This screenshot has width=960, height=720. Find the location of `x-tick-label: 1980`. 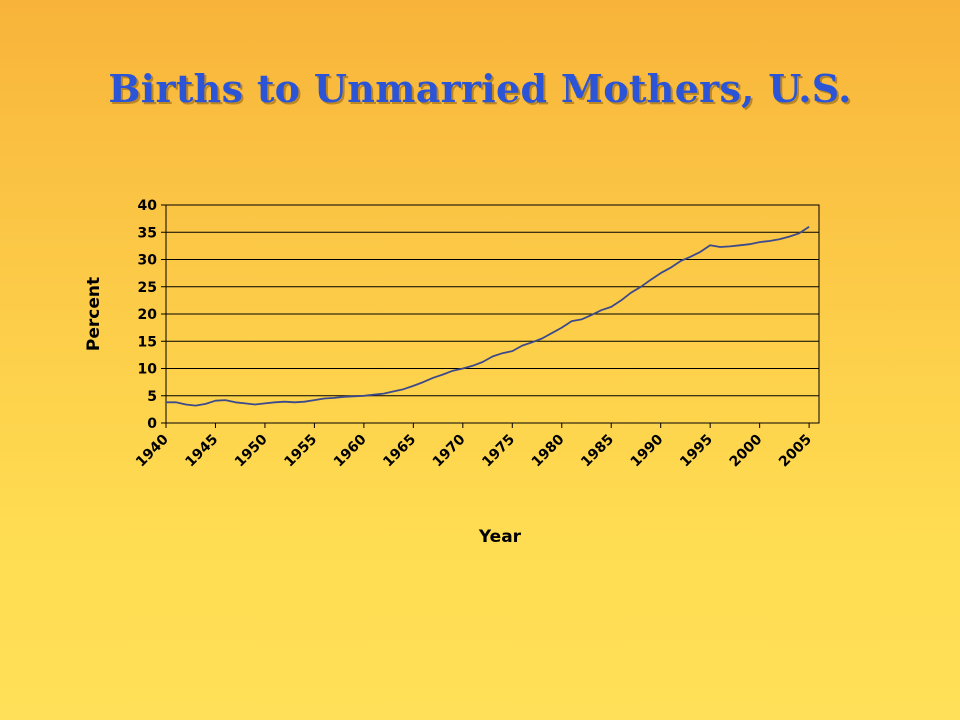

x-tick-label: 1980 is located at coordinates (548, 450).